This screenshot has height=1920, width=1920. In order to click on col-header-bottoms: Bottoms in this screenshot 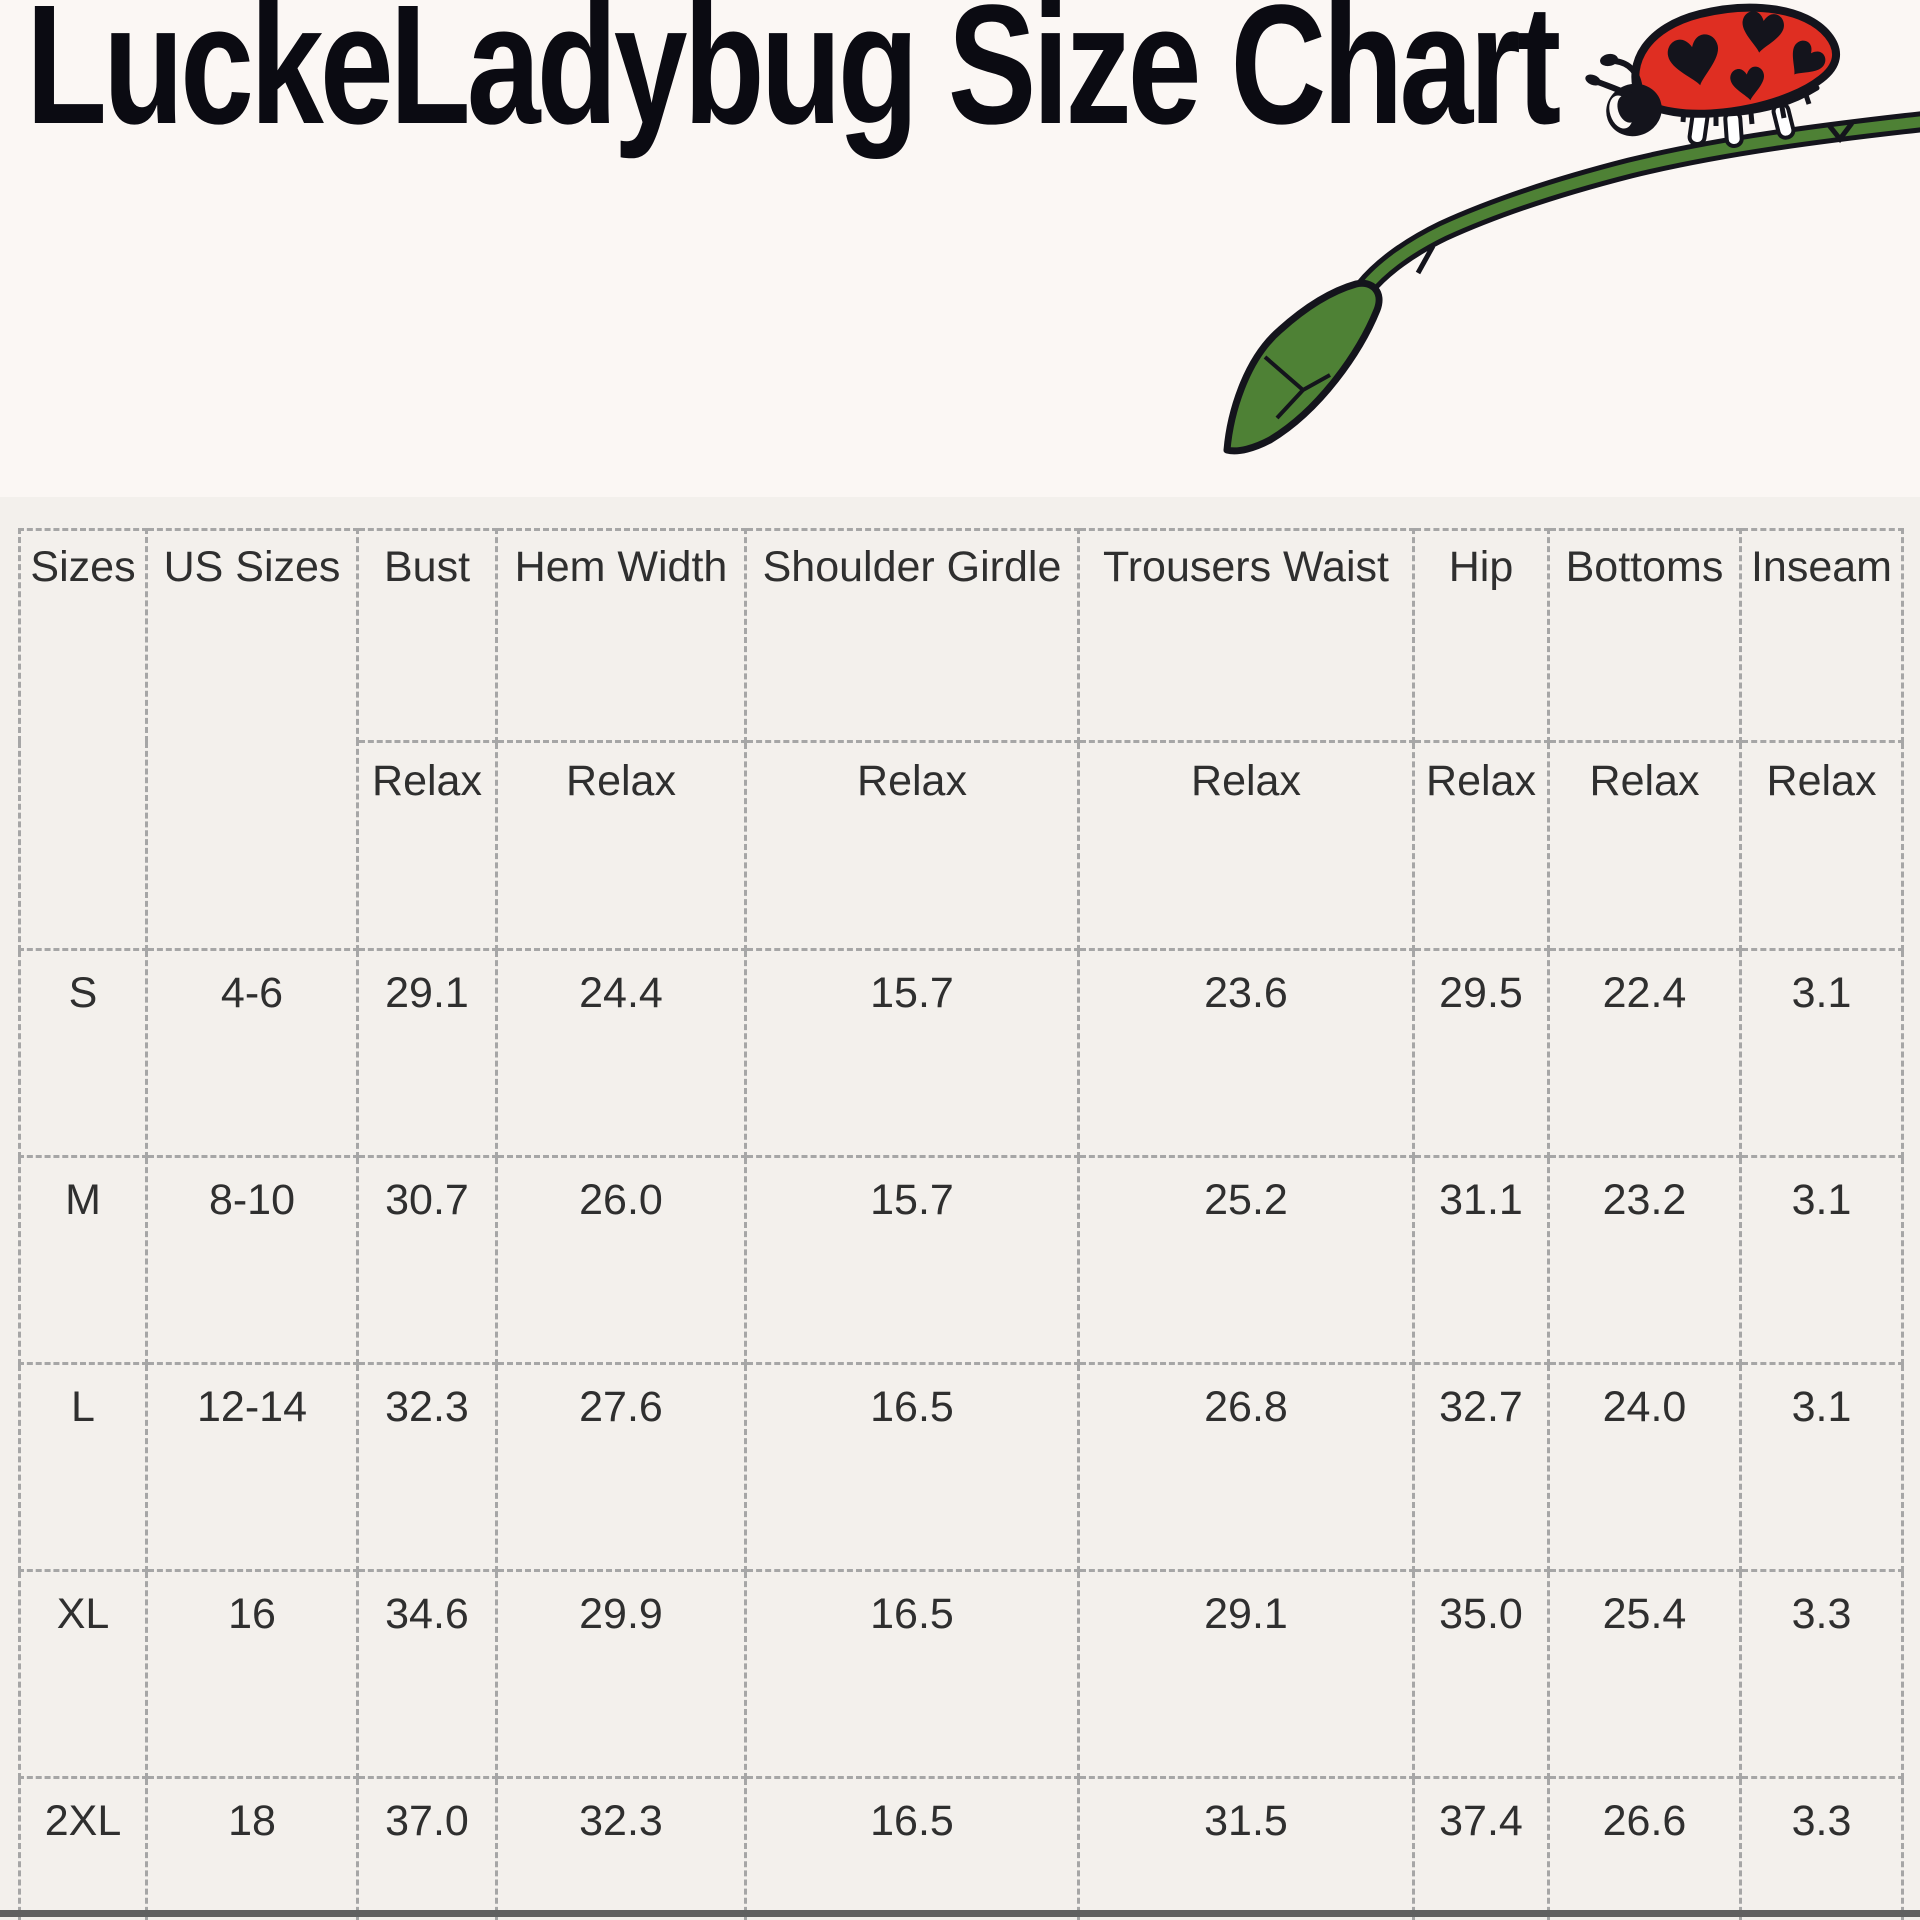, I will do `click(1644, 635)`.